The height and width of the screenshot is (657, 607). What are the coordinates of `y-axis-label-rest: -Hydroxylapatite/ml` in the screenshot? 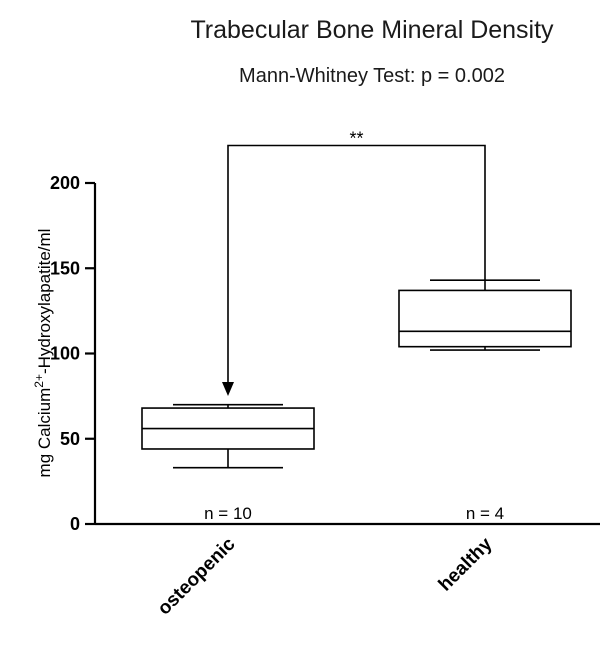 It's located at (44, 302).